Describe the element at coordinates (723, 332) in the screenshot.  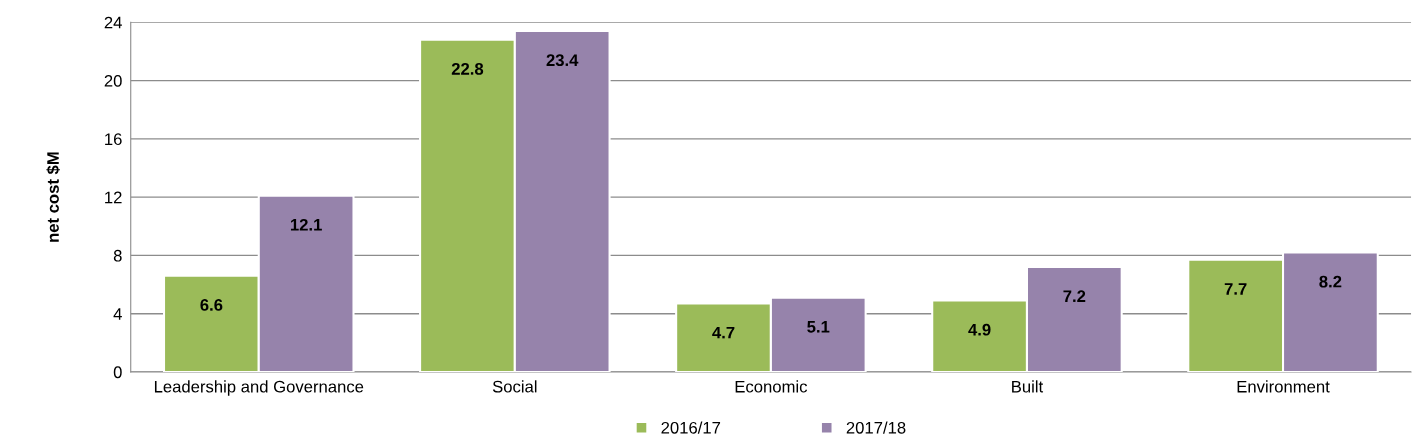
I see `data-label: 4.7` at that location.